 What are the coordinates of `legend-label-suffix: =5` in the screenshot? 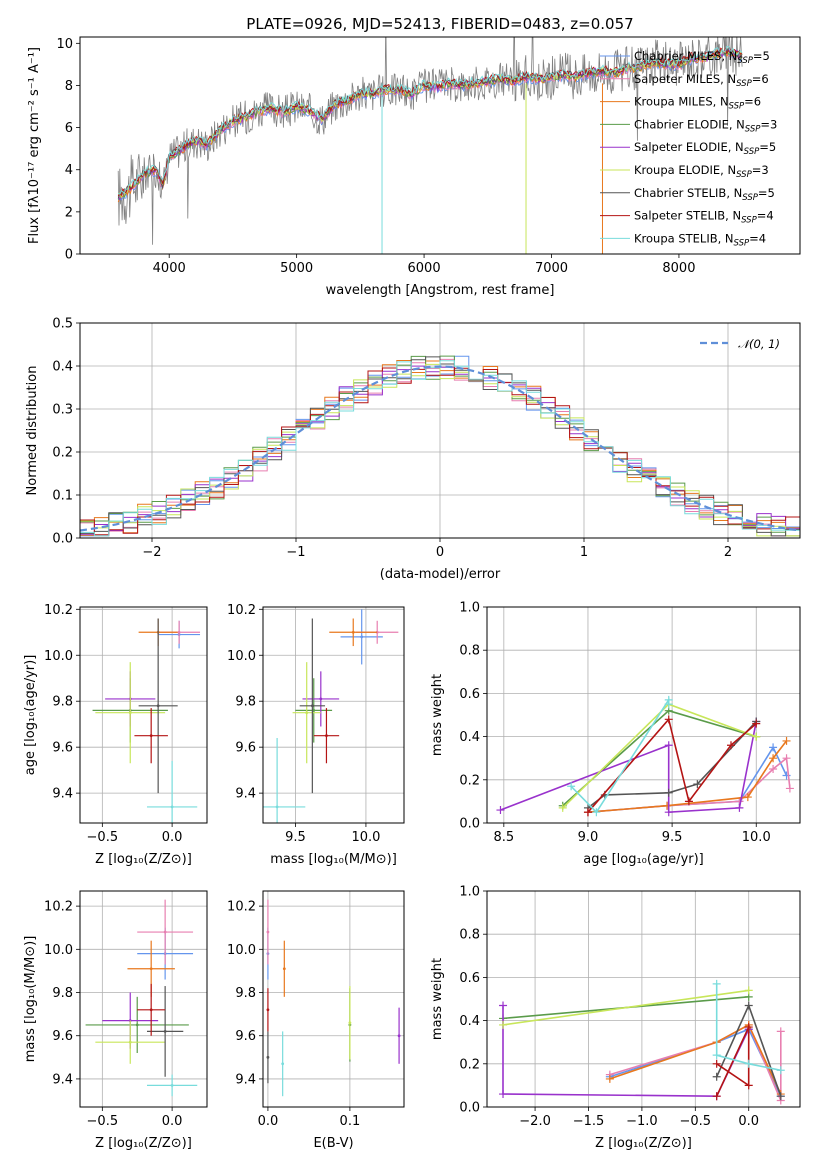 It's located at (761, 56).